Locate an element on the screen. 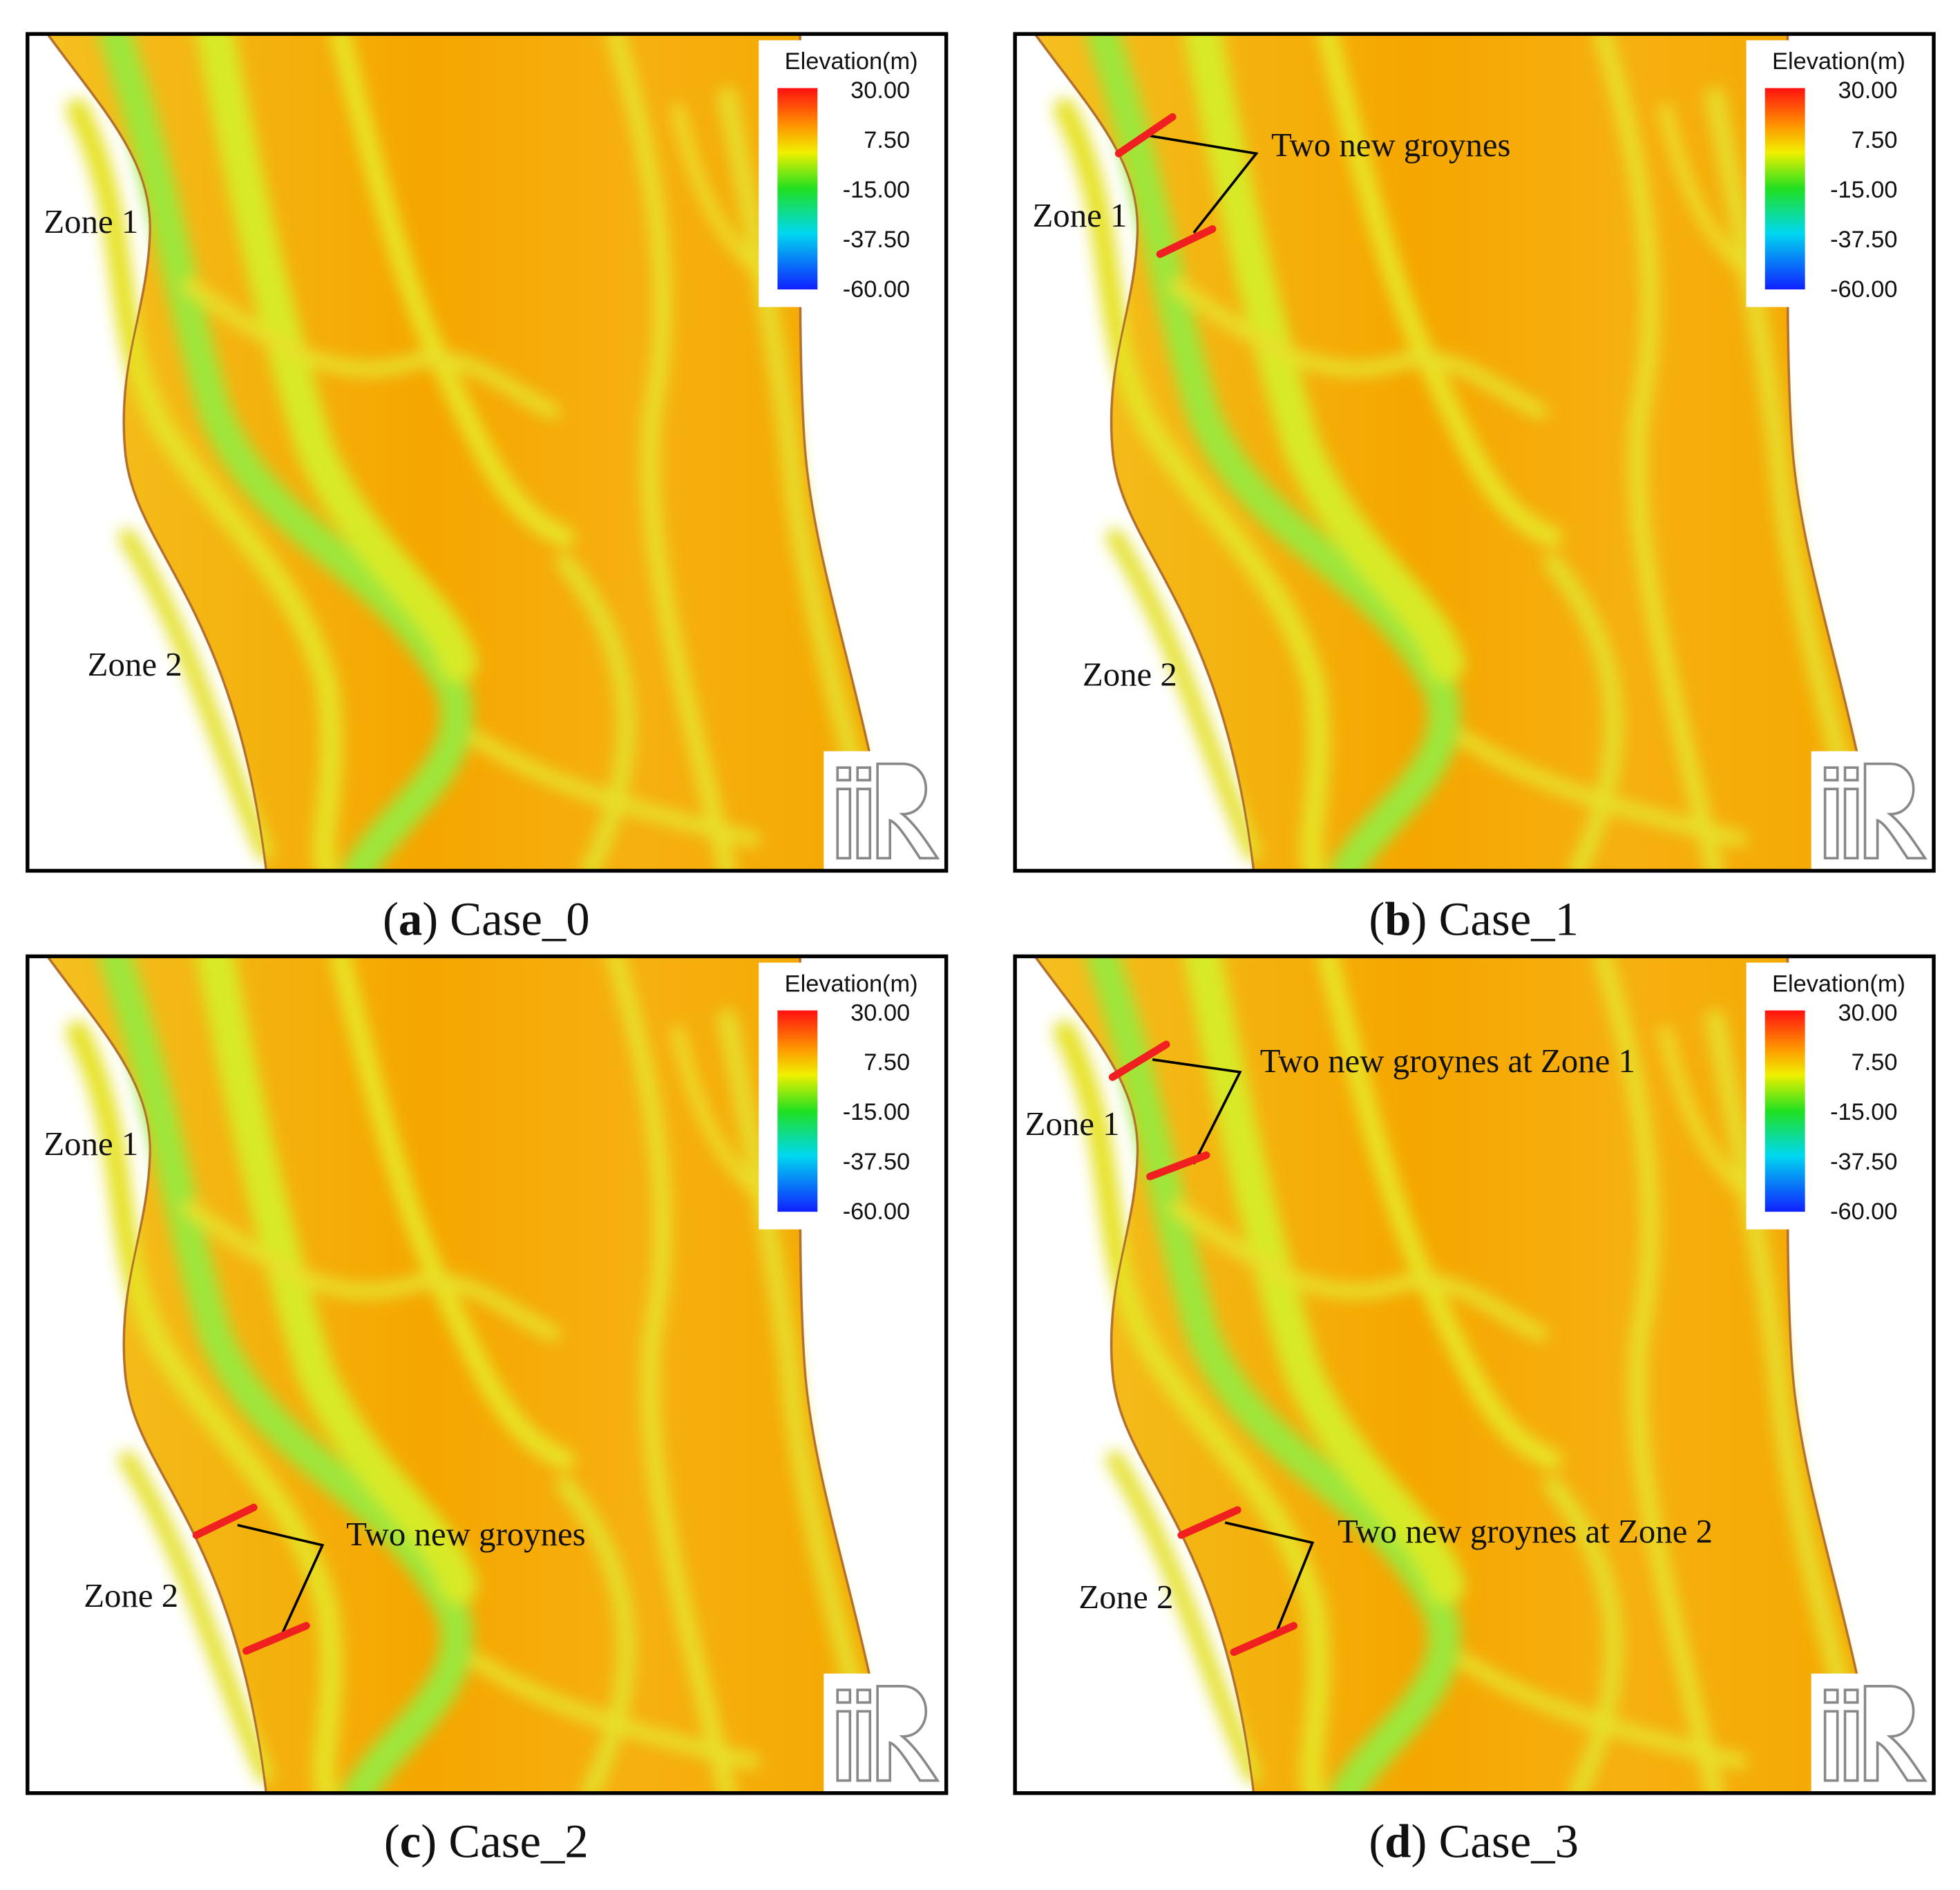 This screenshot has height=1890, width=1960. caption: (a) Case_0 is located at coordinates (486, 918).